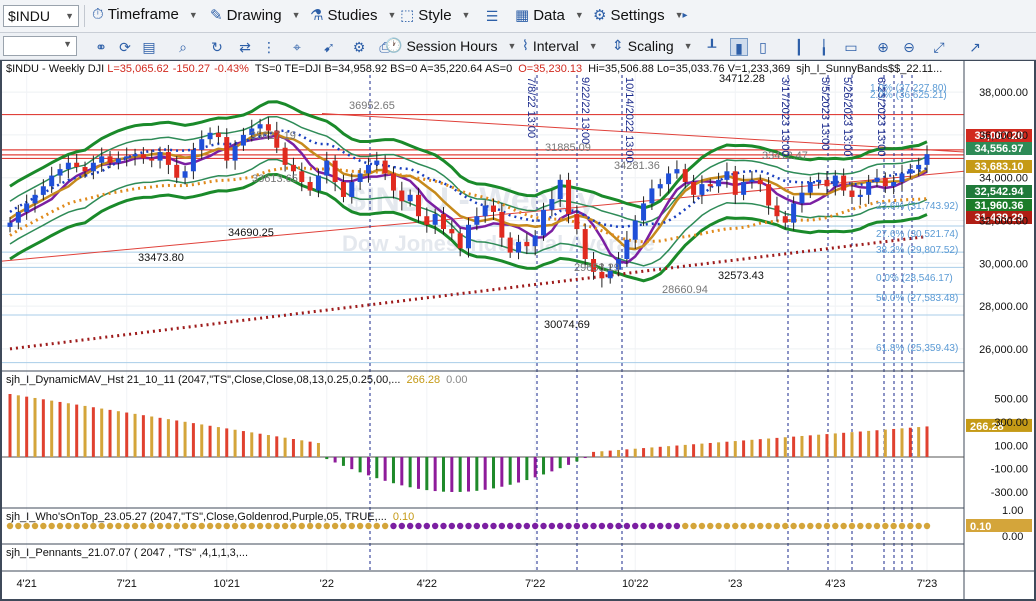 The width and height of the screenshot is (1036, 601). I want to click on settings-small-icon: ⚙, so click(359, 47).